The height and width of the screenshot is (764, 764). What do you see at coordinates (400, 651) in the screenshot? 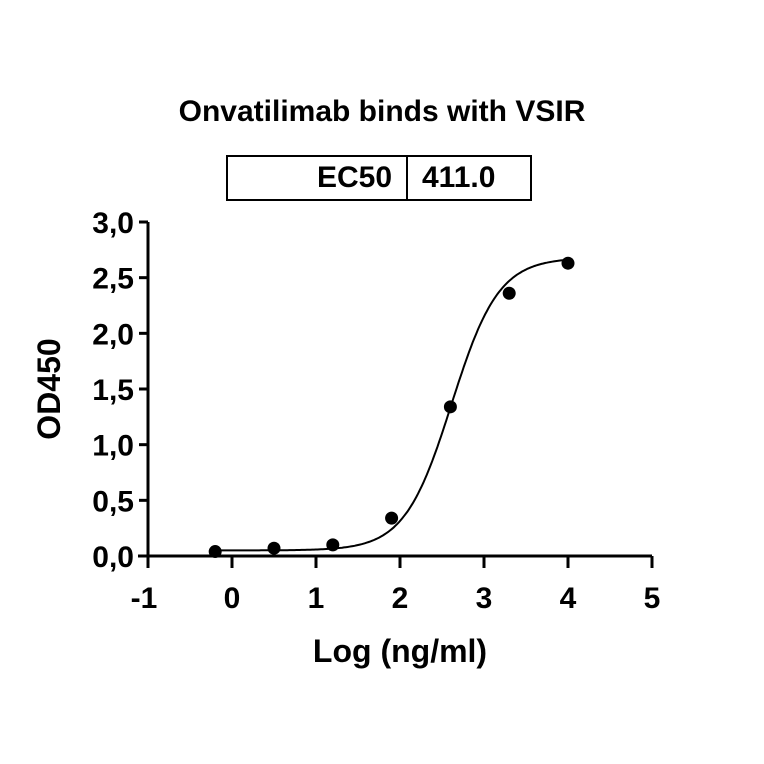
I see `x-axis-title: Log (ng/ml)` at bounding box center [400, 651].